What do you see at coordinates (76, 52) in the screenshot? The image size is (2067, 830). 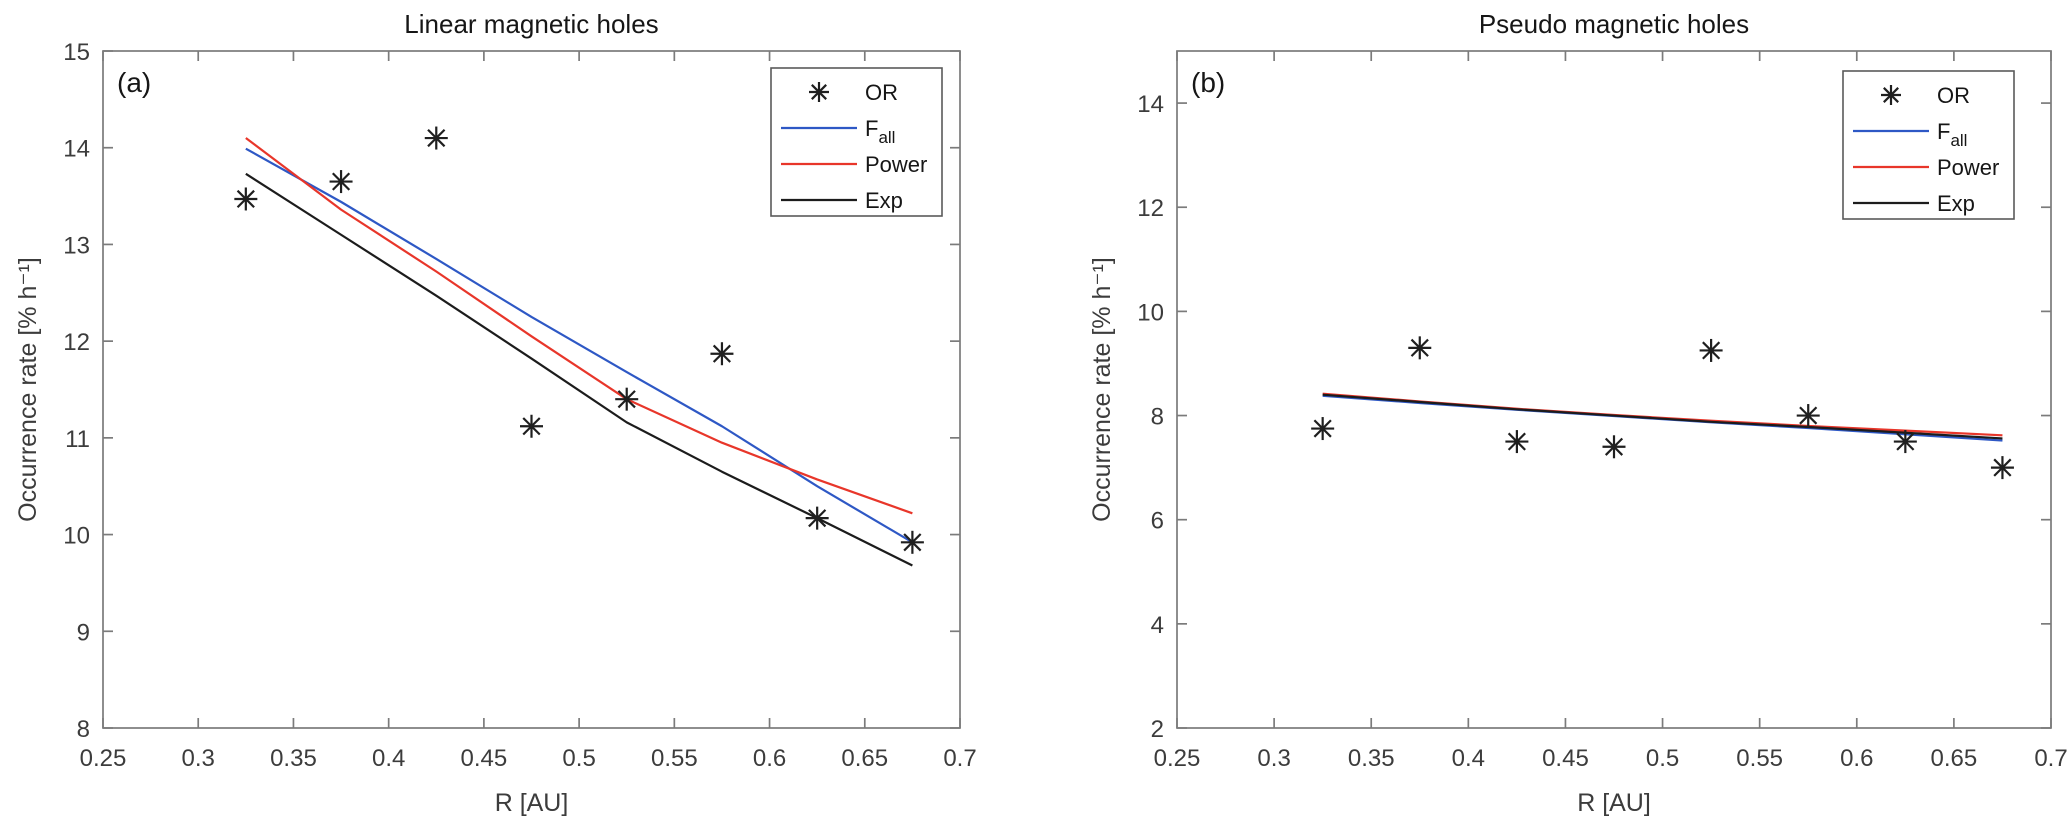 I see `y-tick-label: 15` at bounding box center [76, 52].